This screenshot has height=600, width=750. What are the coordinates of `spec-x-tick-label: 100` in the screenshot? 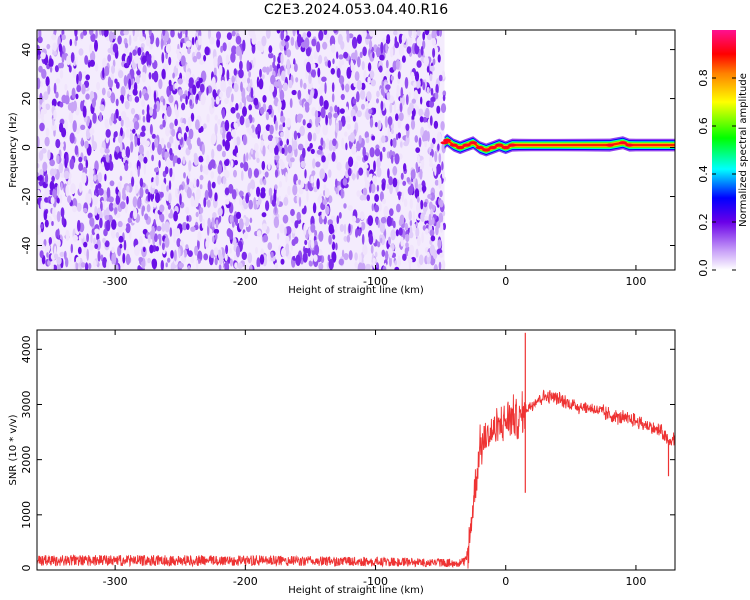 It's located at (635, 281).